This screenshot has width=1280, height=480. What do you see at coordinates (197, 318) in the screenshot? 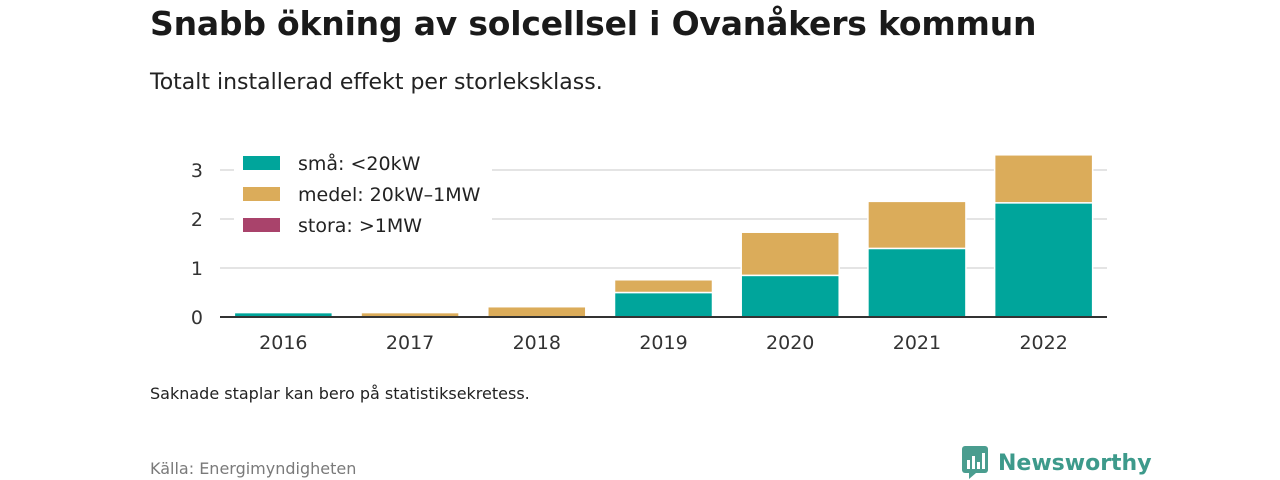
I see `y-tick-label: 0` at bounding box center [197, 318].